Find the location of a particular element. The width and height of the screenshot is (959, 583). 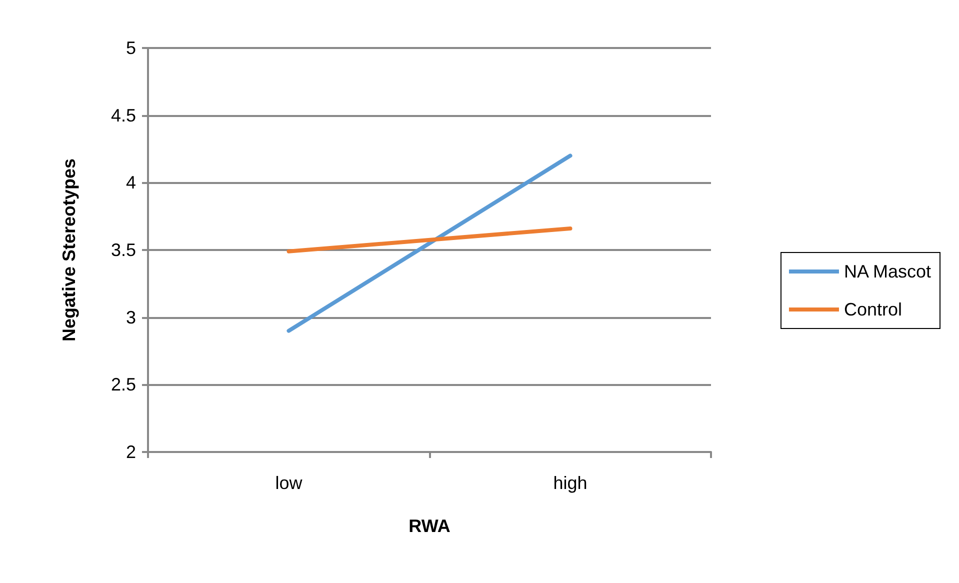

legend-label: Control is located at coordinates (873, 310).